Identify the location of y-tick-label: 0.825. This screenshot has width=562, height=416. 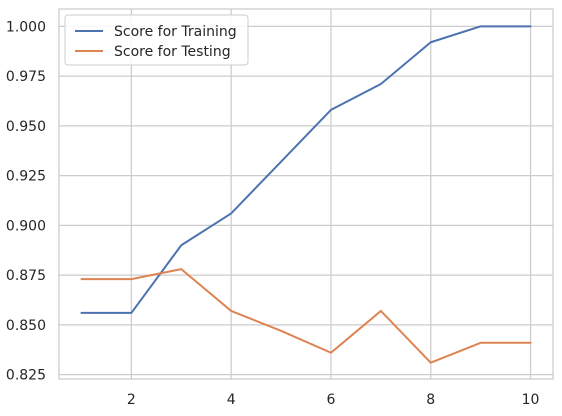
(26, 376).